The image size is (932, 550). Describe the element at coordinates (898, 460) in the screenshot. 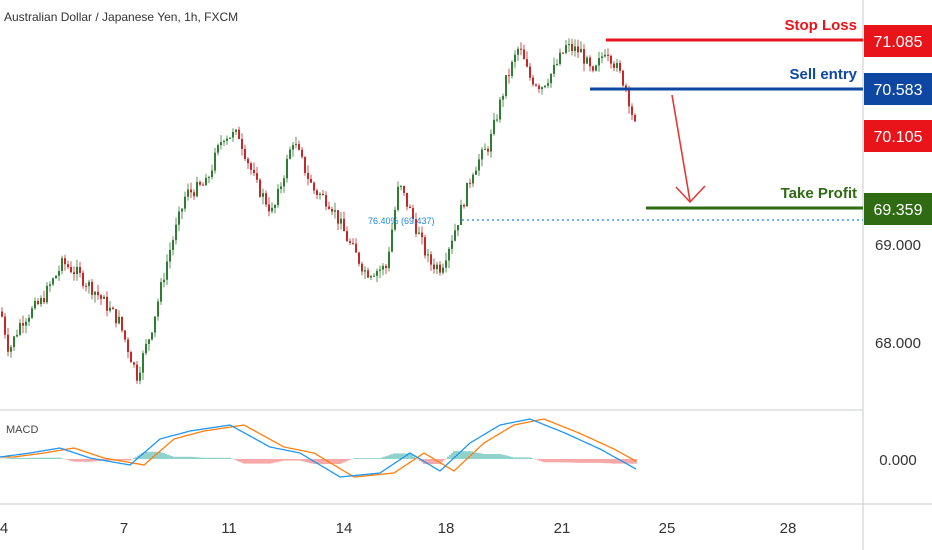

I see `macd-zero-tick: 0.000` at that location.